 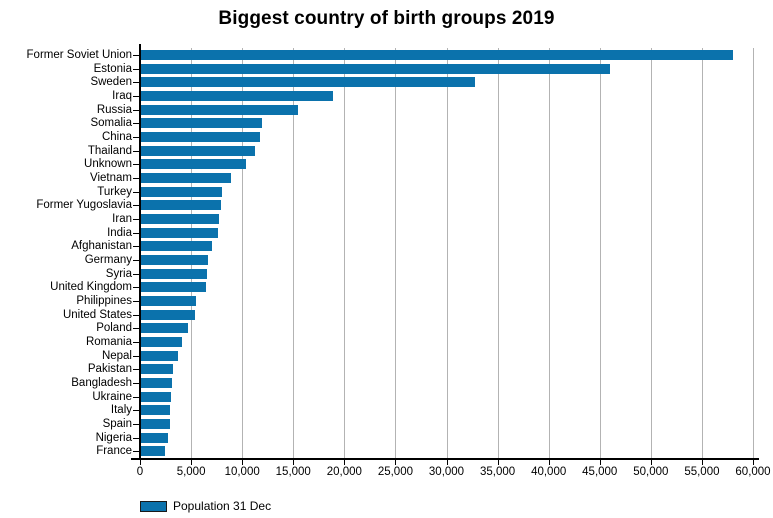 What do you see at coordinates (386, 18) in the screenshot?
I see `chart-title: Biggest country of birth groups 2019` at bounding box center [386, 18].